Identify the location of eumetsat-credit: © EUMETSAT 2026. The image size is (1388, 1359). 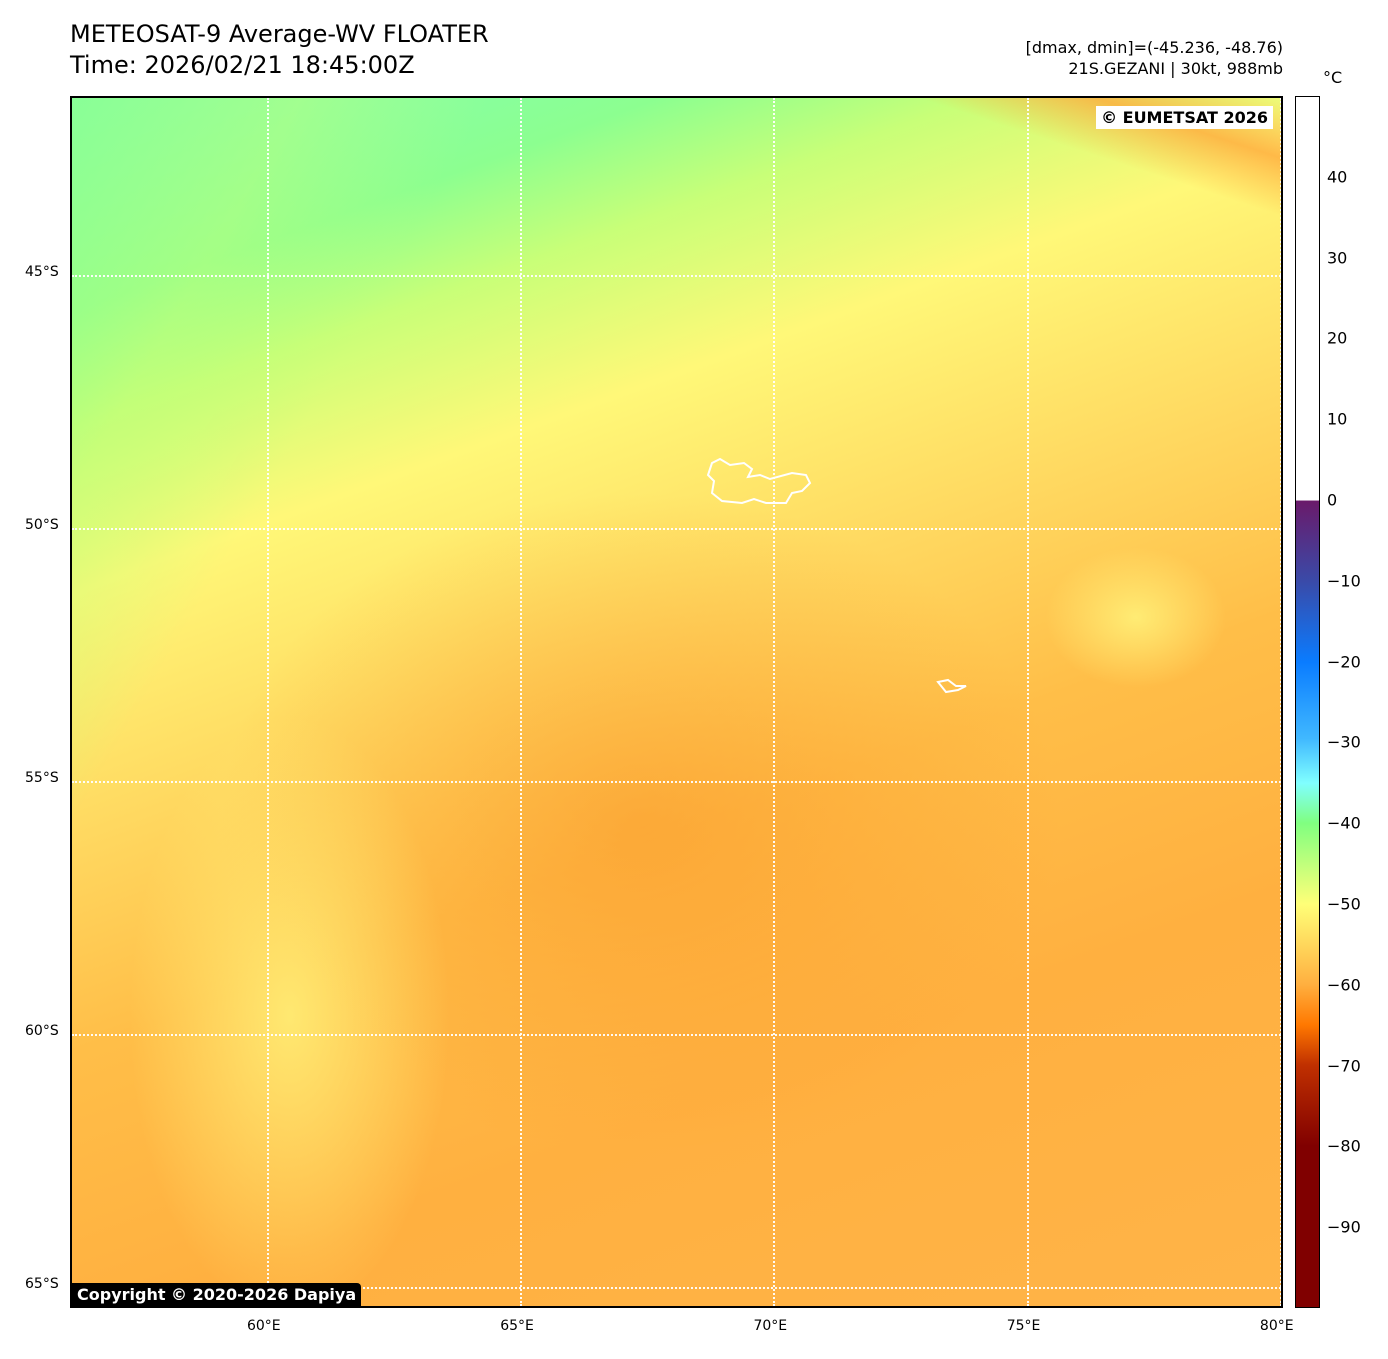
(1184, 117).